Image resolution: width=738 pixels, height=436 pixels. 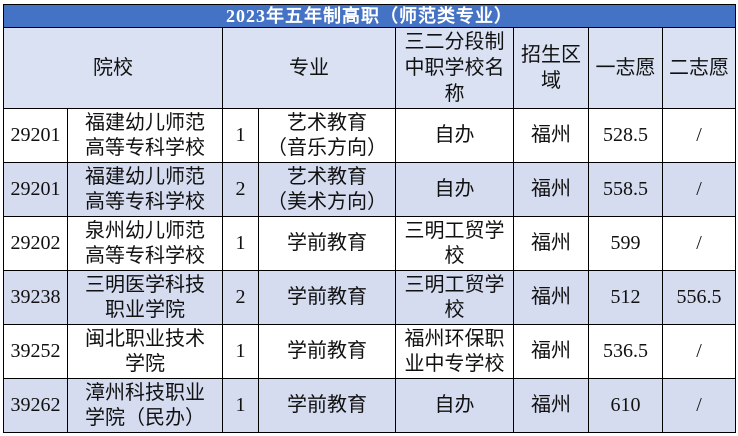 I want to click on cell-mid-school: 福州环保职 业中专学校, so click(x=454, y=351).